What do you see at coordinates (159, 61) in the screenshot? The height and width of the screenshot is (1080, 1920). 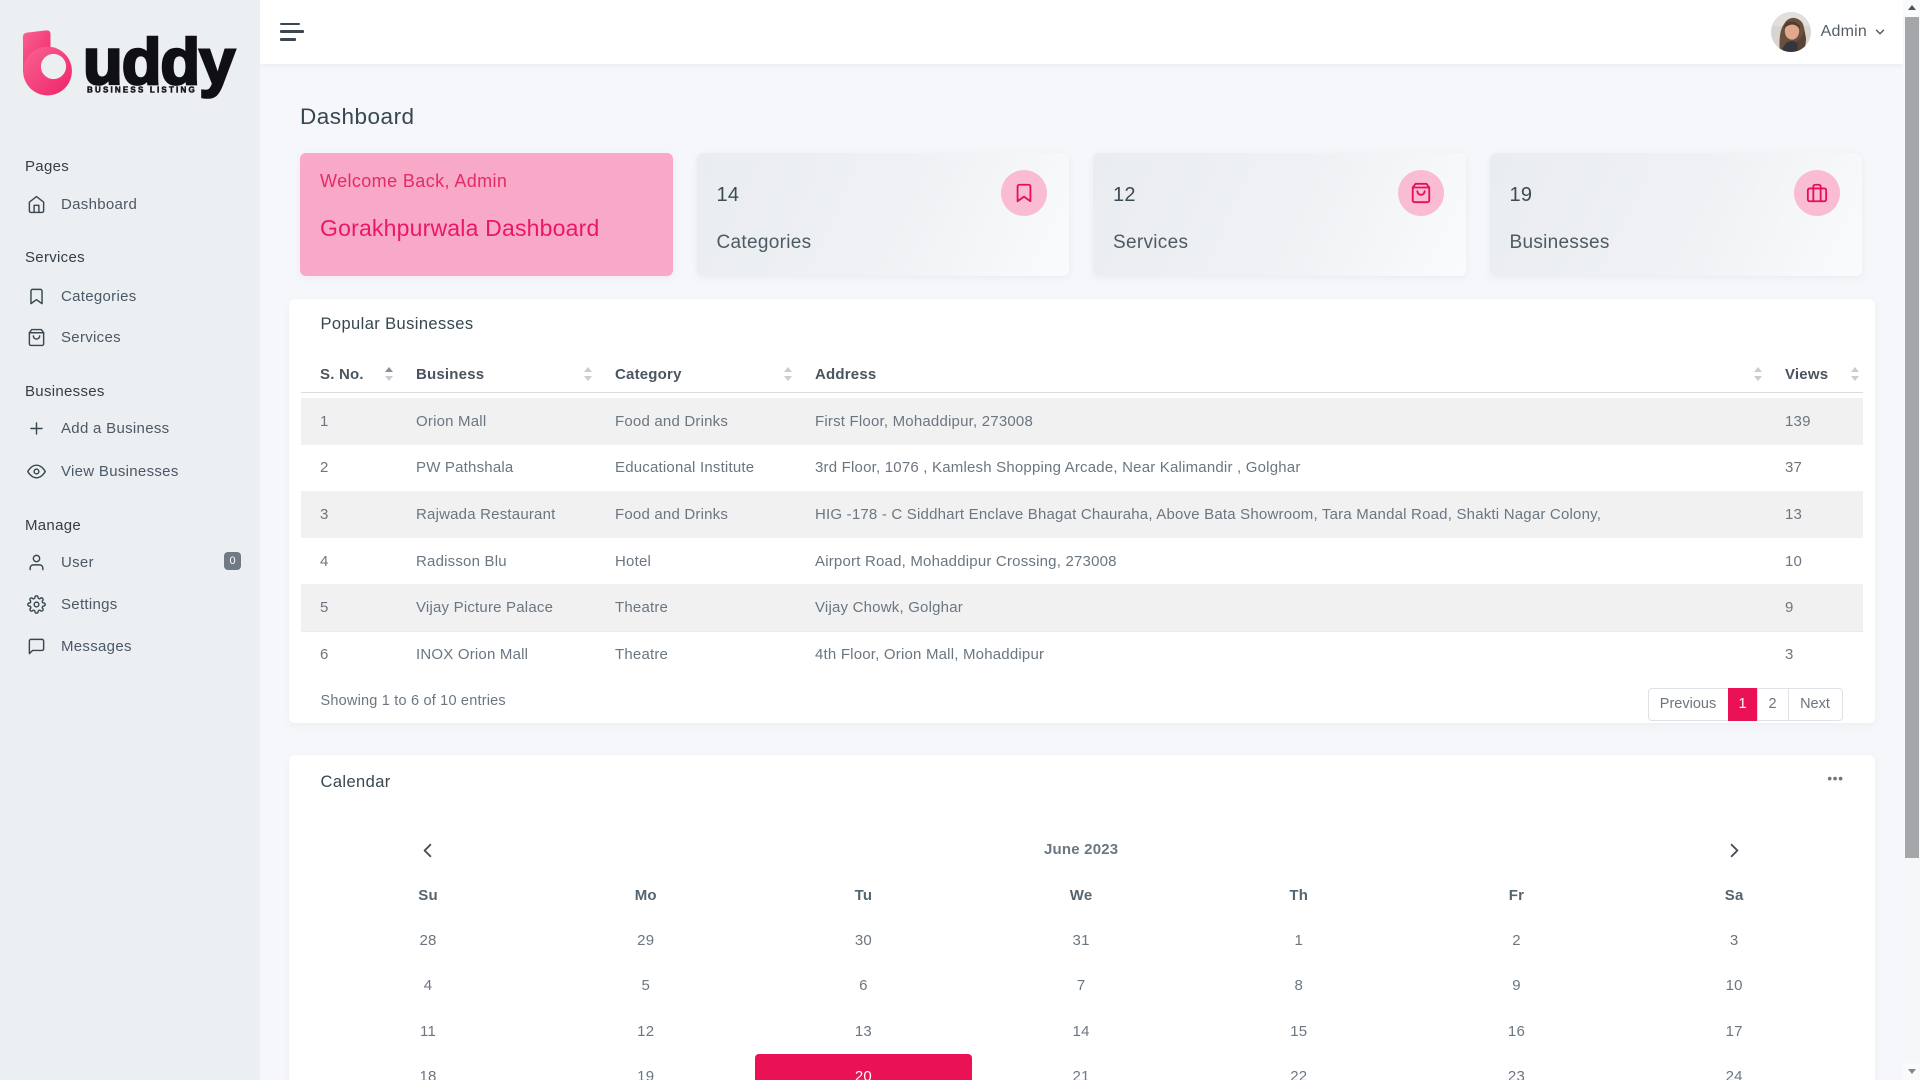 I see `svg-text: uddy` at bounding box center [159, 61].